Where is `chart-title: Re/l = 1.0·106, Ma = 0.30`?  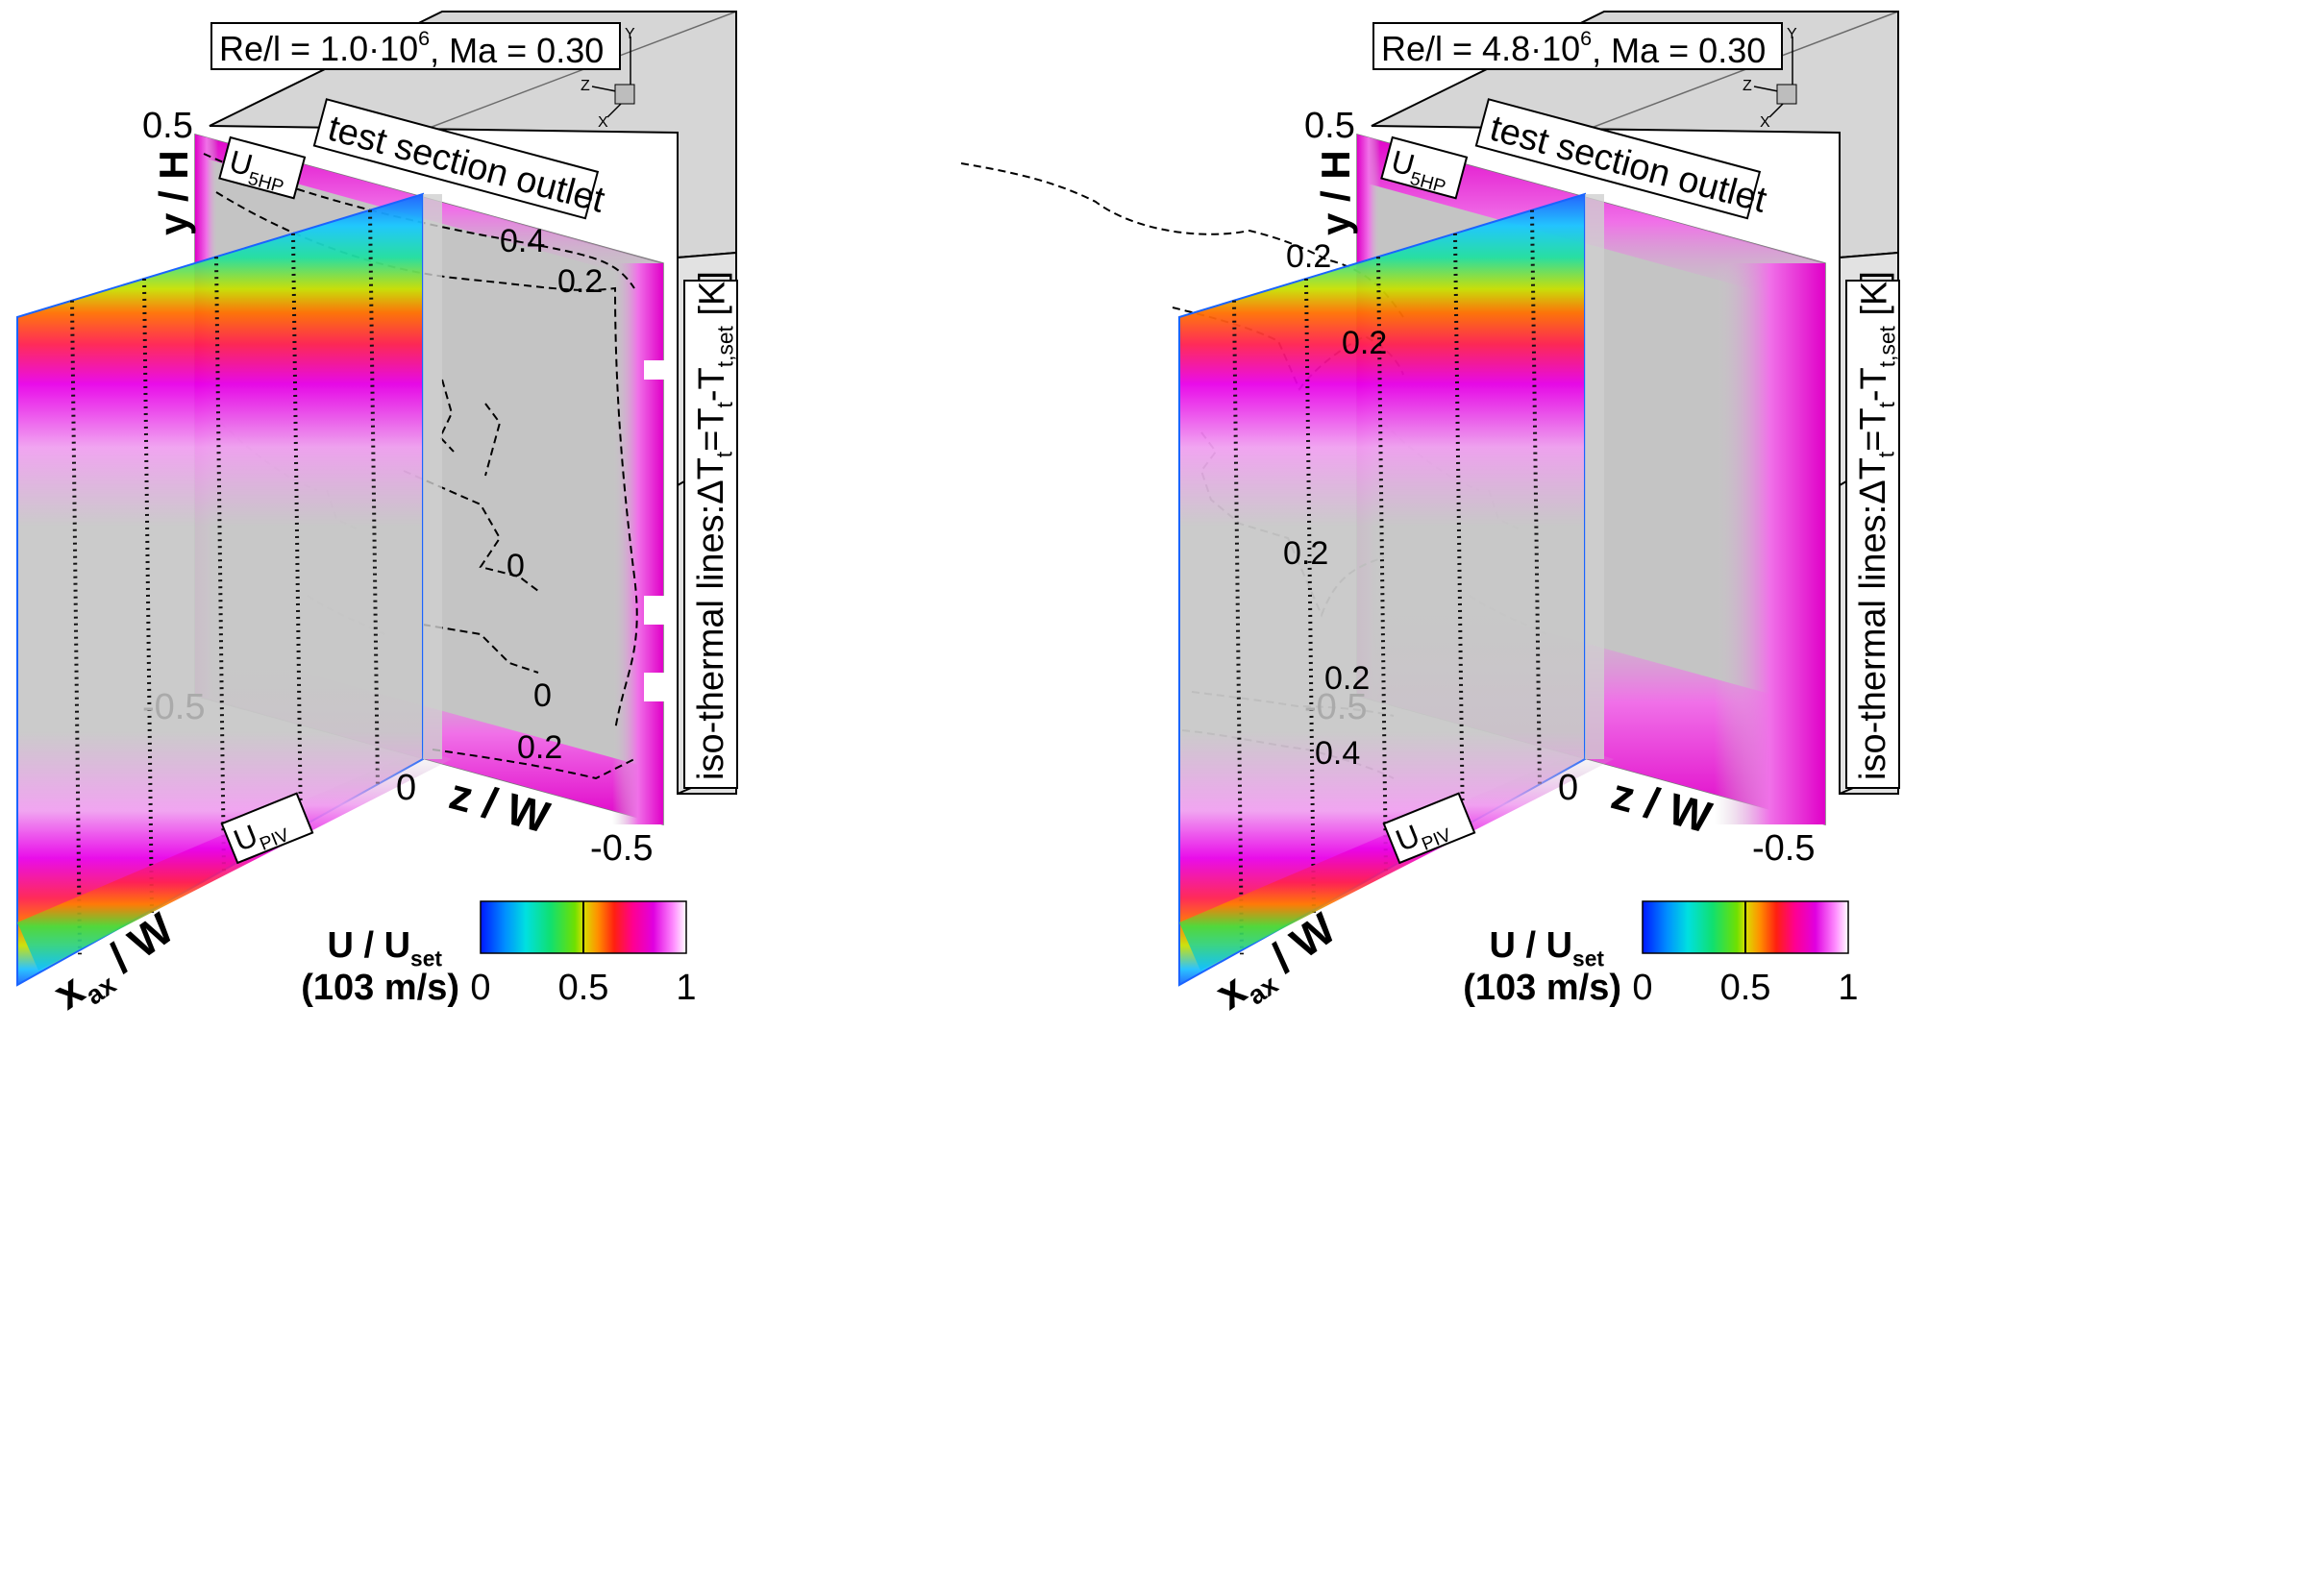 chart-title: Re/l = 1.0·106, Ma = 0.30 is located at coordinates (411, 48).